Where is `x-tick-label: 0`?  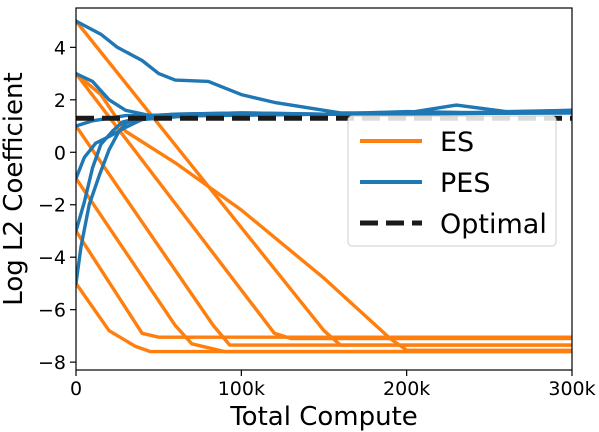
x-tick-label: 0 is located at coordinates (76, 389).